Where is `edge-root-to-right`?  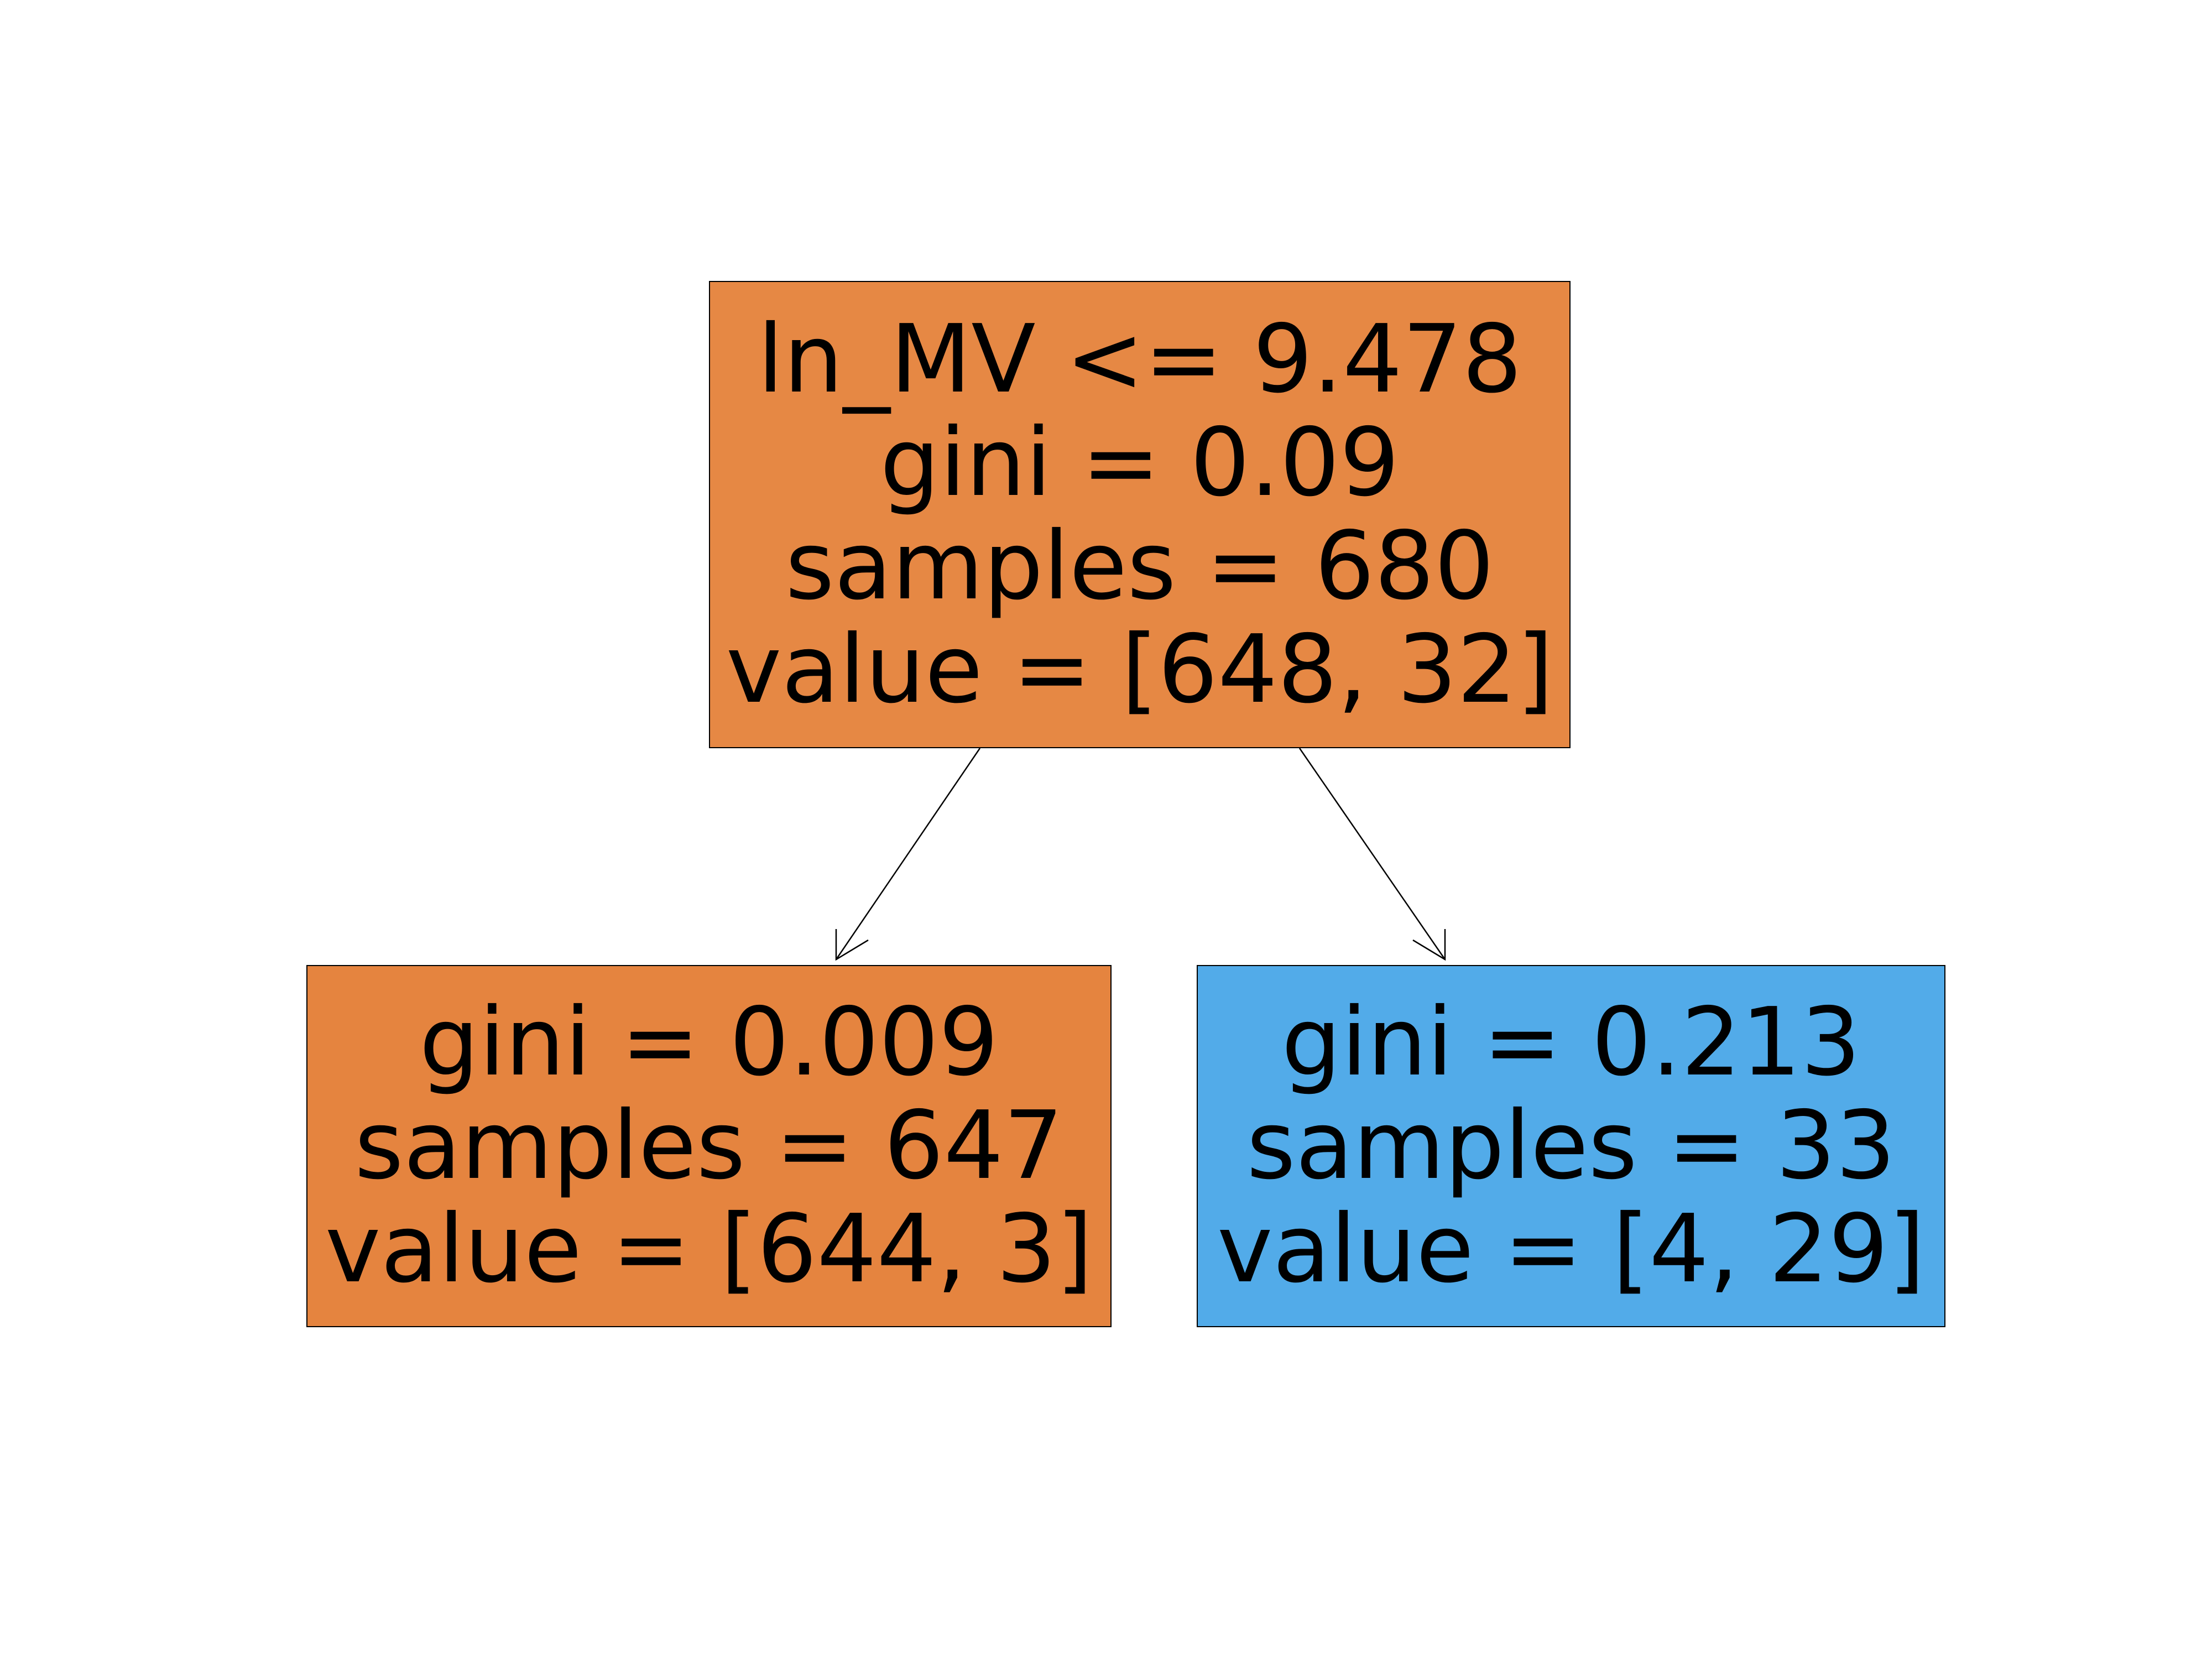 edge-root-to-right is located at coordinates (1372, 854).